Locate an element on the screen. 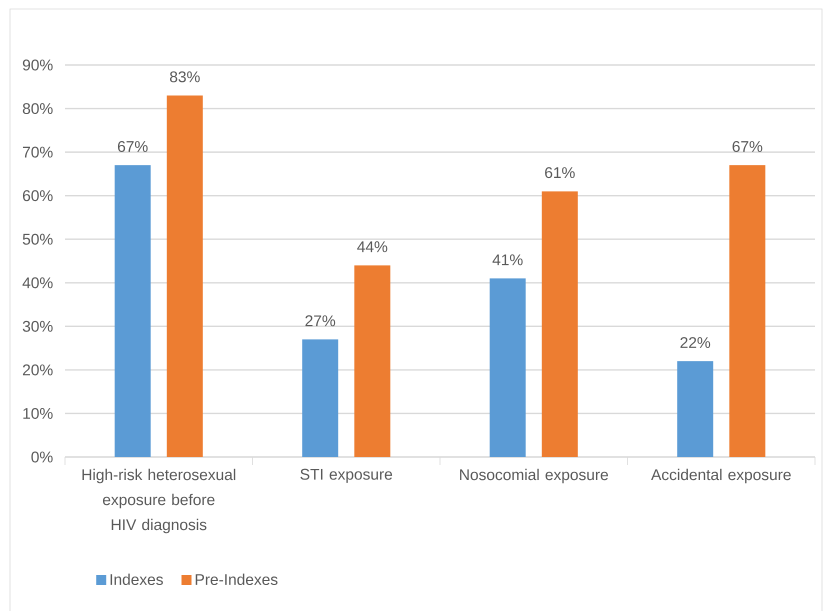  data-label: 27% is located at coordinates (320, 320).